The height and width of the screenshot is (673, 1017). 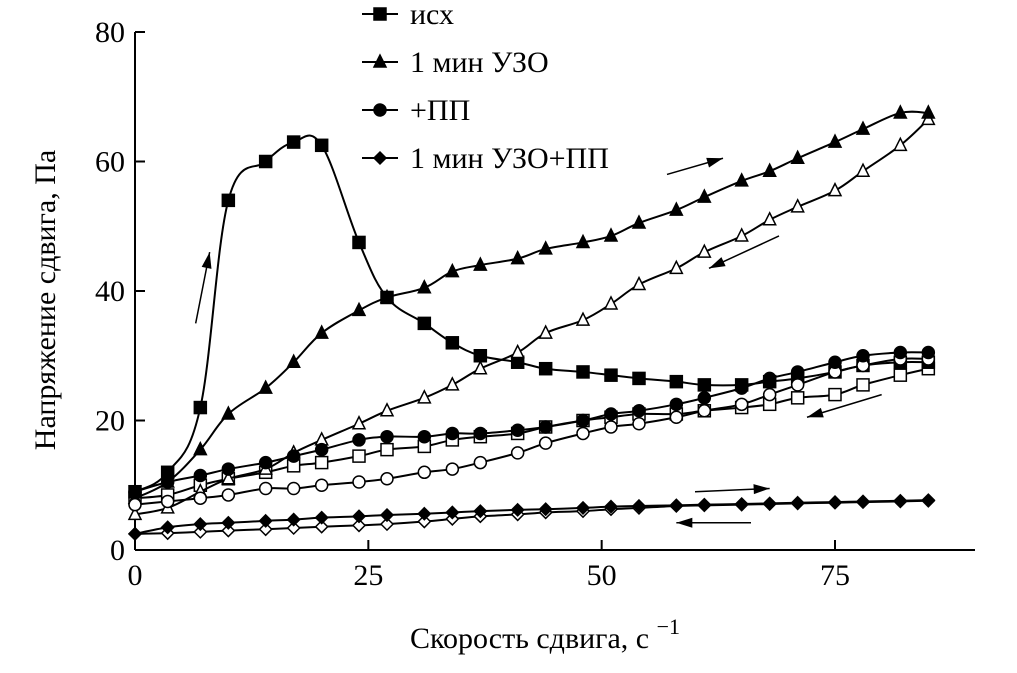 What do you see at coordinates (509, 158) in the screenshot?
I see `legend-label: 1 мин УЗО+ПП` at bounding box center [509, 158].